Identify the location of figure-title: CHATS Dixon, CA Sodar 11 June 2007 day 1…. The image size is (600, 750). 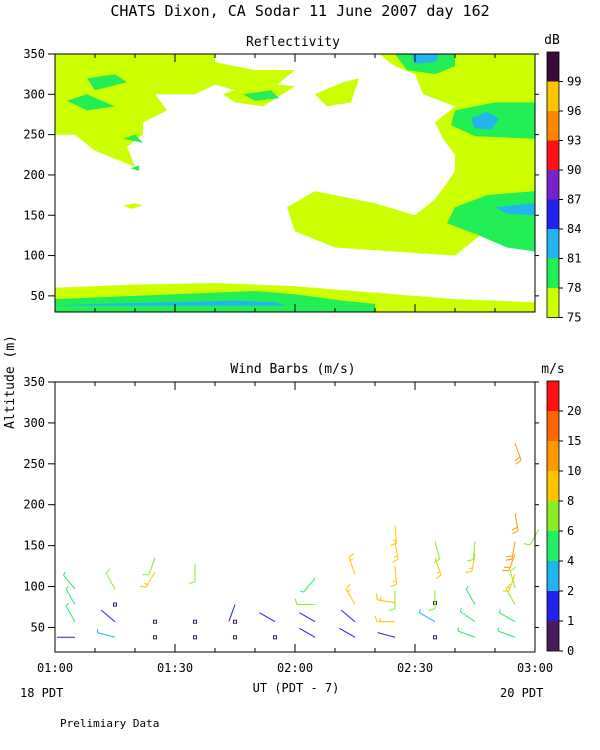
(299, 11).